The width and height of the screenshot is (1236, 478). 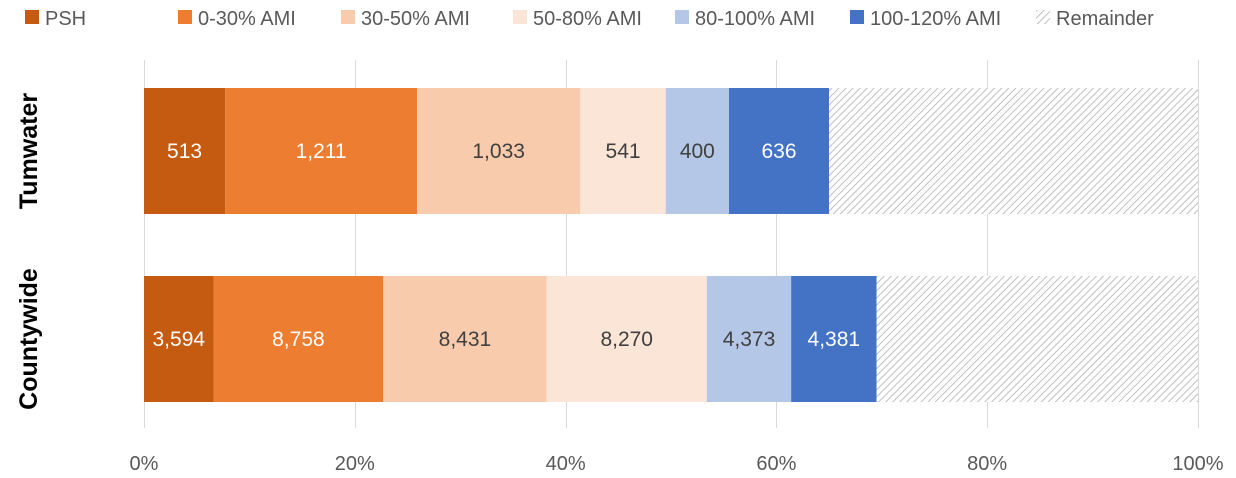 What do you see at coordinates (29, 151) in the screenshot?
I see `category-label: Tumwater` at bounding box center [29, 151].